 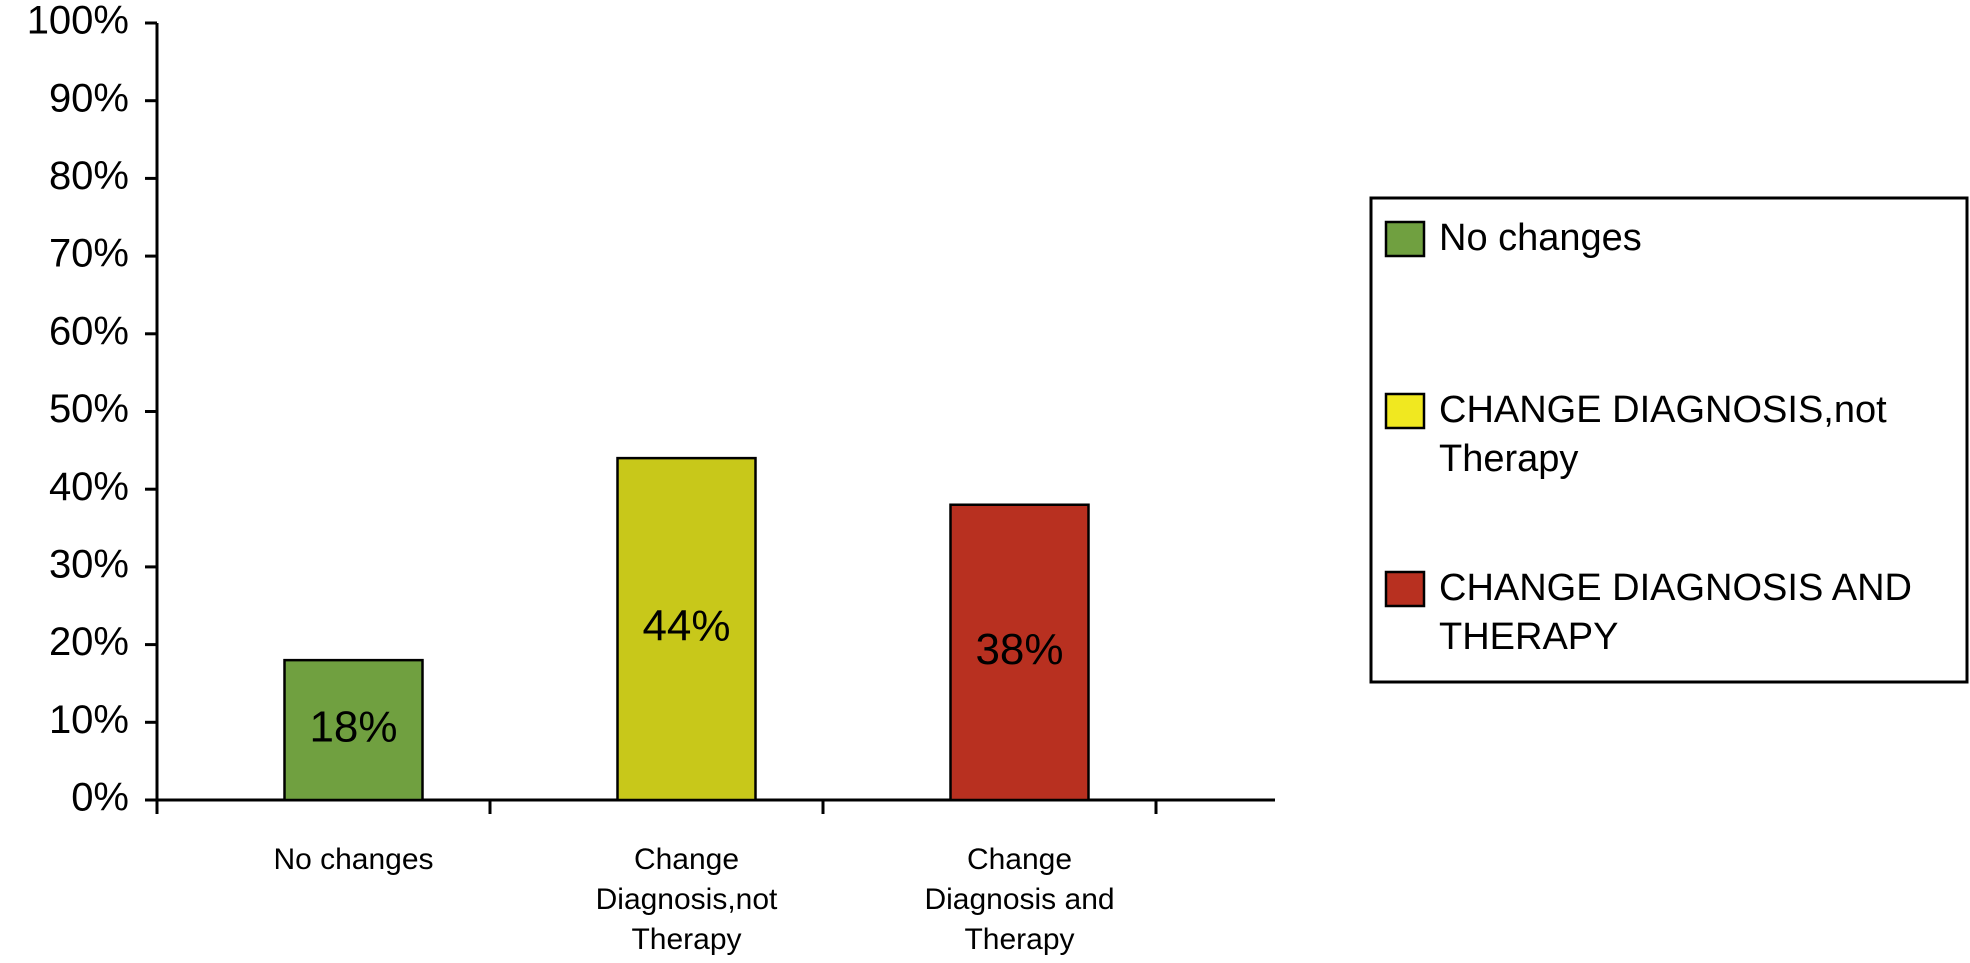 I want to click on legend-label: CHANGE DIAGNOSIS AND THERAPY, so click(x=1675, y=613).